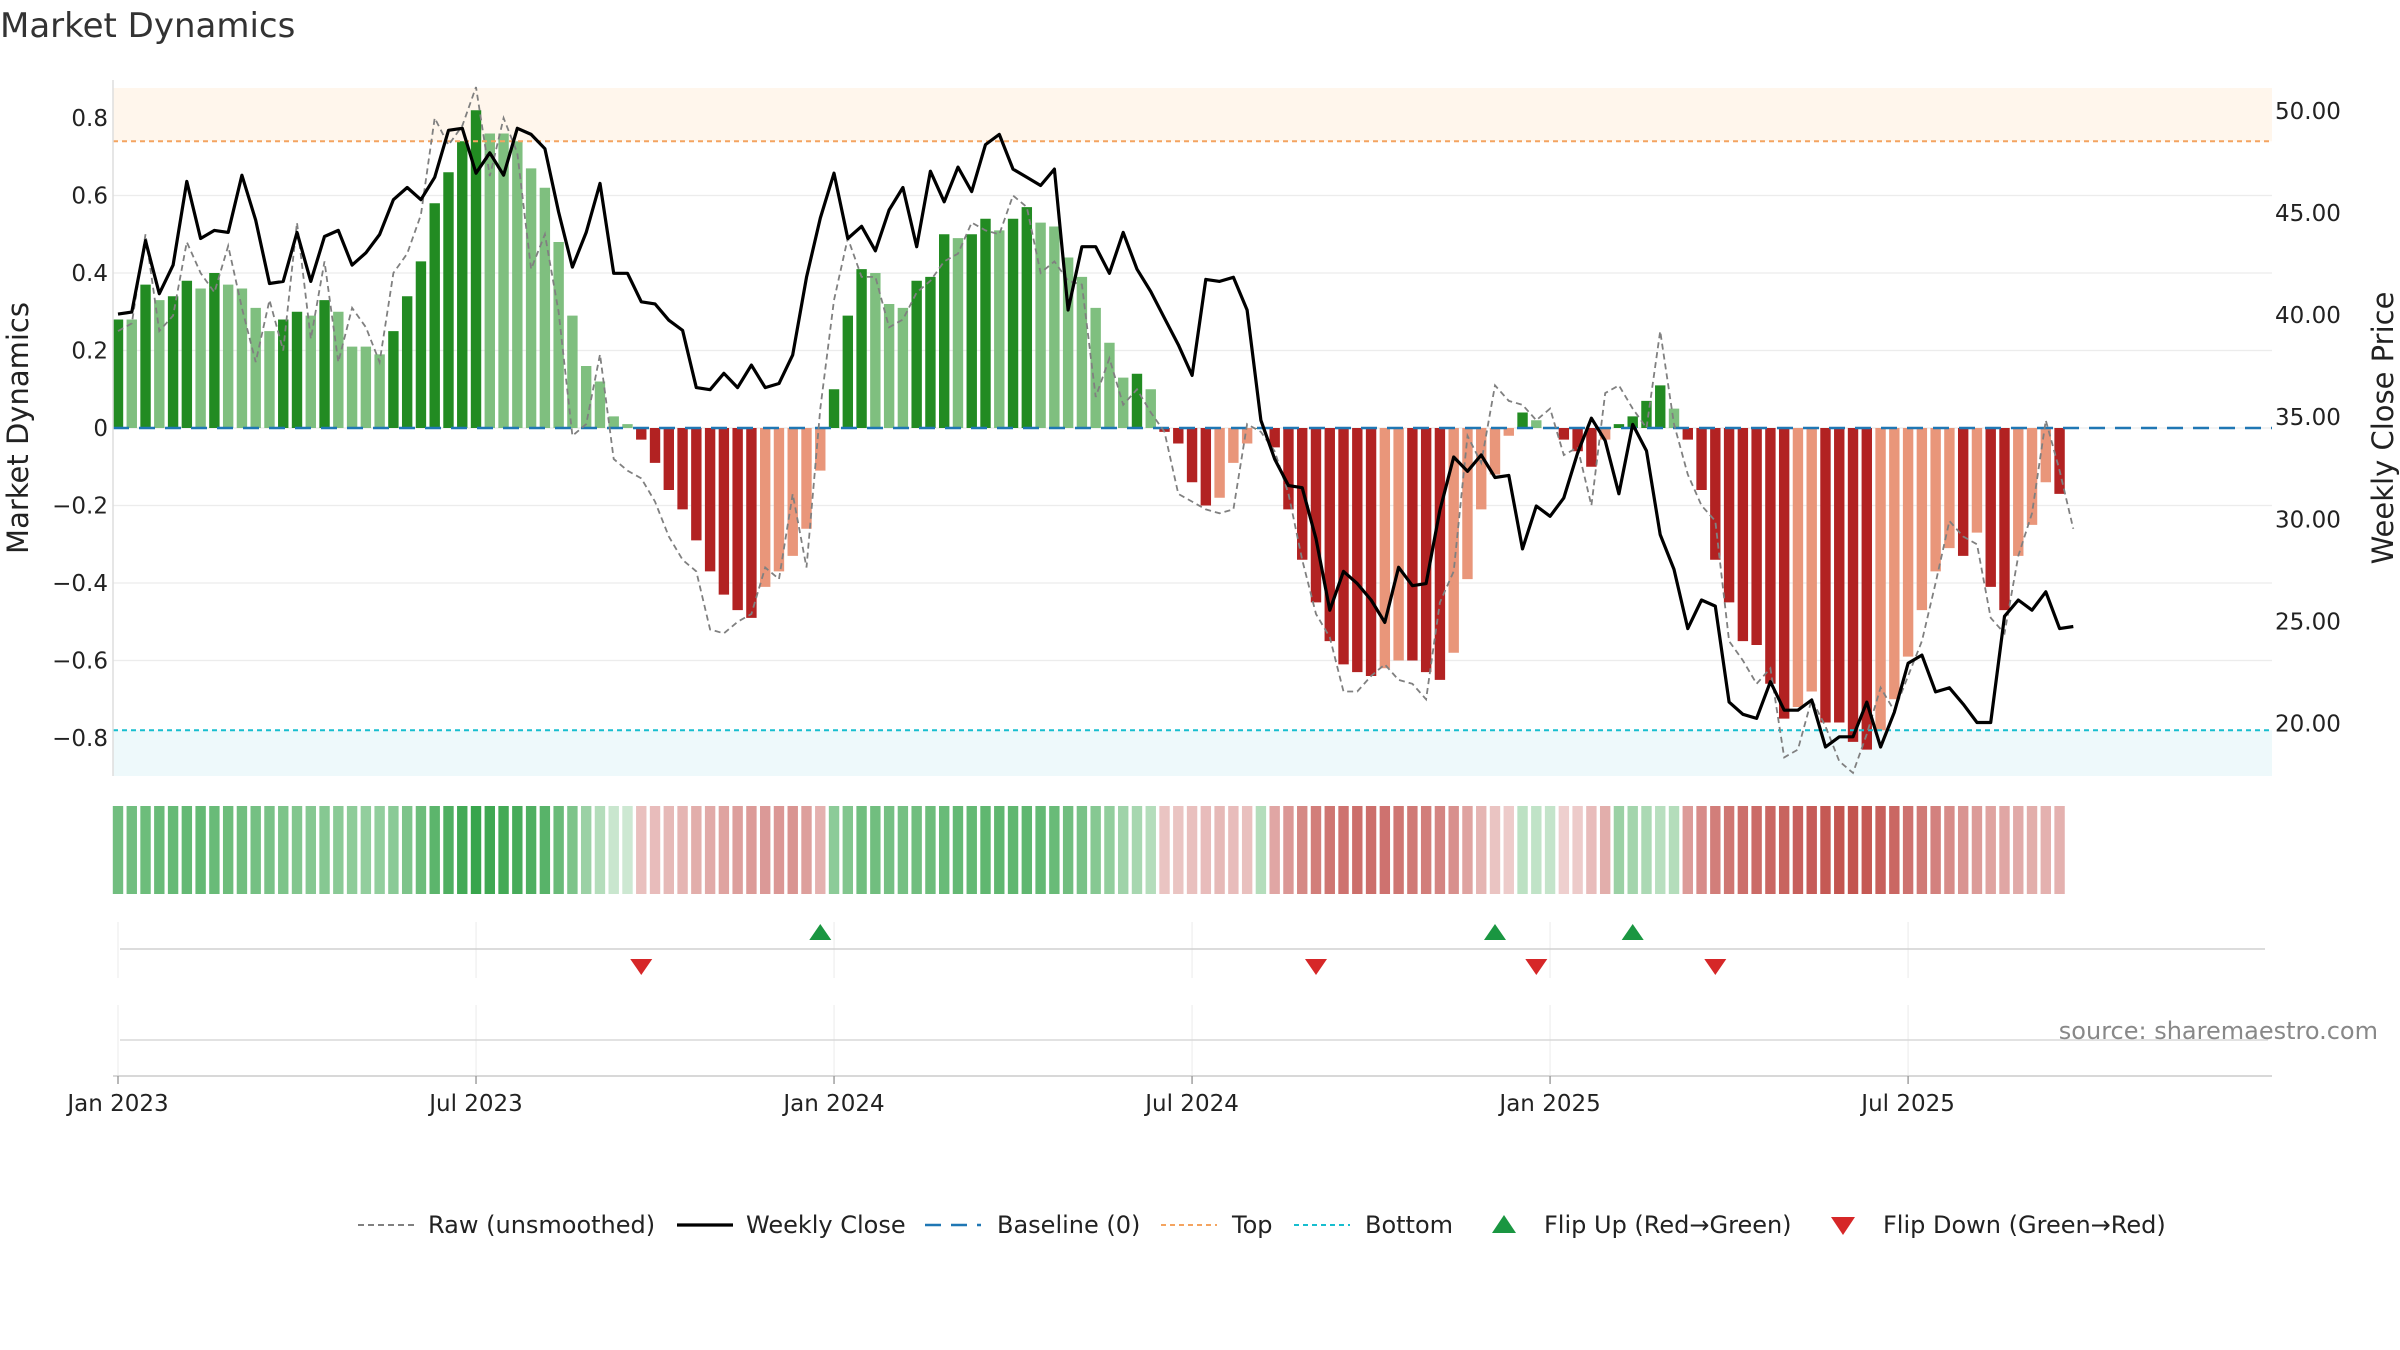 This screenshot has height=1350, width=2400. Describe the element at coordinates (832, 1104) in the screenshot. I see `x-tick-label: Jan 2024` at that location.